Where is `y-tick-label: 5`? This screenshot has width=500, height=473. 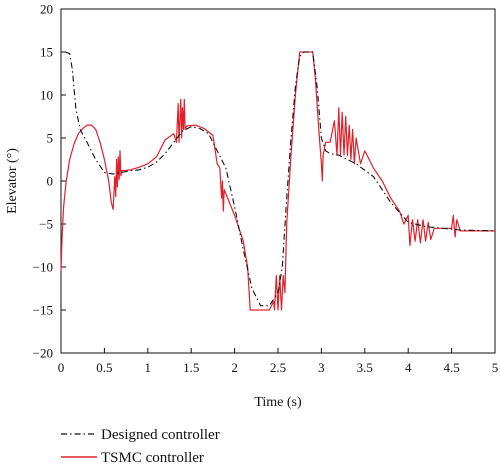 y-tick-label: 5 is located at coordinates (50, 138).